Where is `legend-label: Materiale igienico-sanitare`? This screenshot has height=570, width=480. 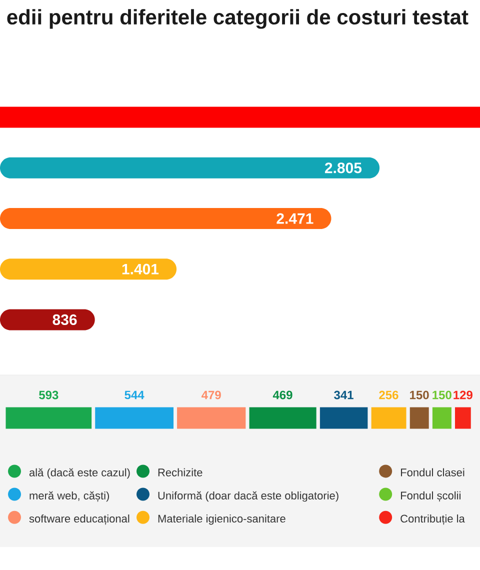 legend-label: Materiale igienico-sanitare is located at coordinates (222, 519).